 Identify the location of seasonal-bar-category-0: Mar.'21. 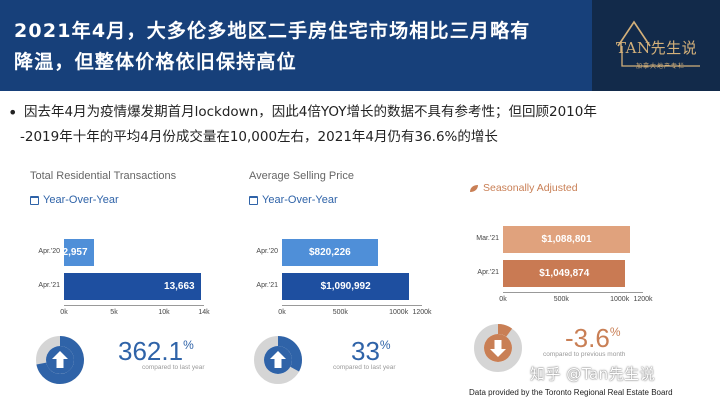
(487, 238).